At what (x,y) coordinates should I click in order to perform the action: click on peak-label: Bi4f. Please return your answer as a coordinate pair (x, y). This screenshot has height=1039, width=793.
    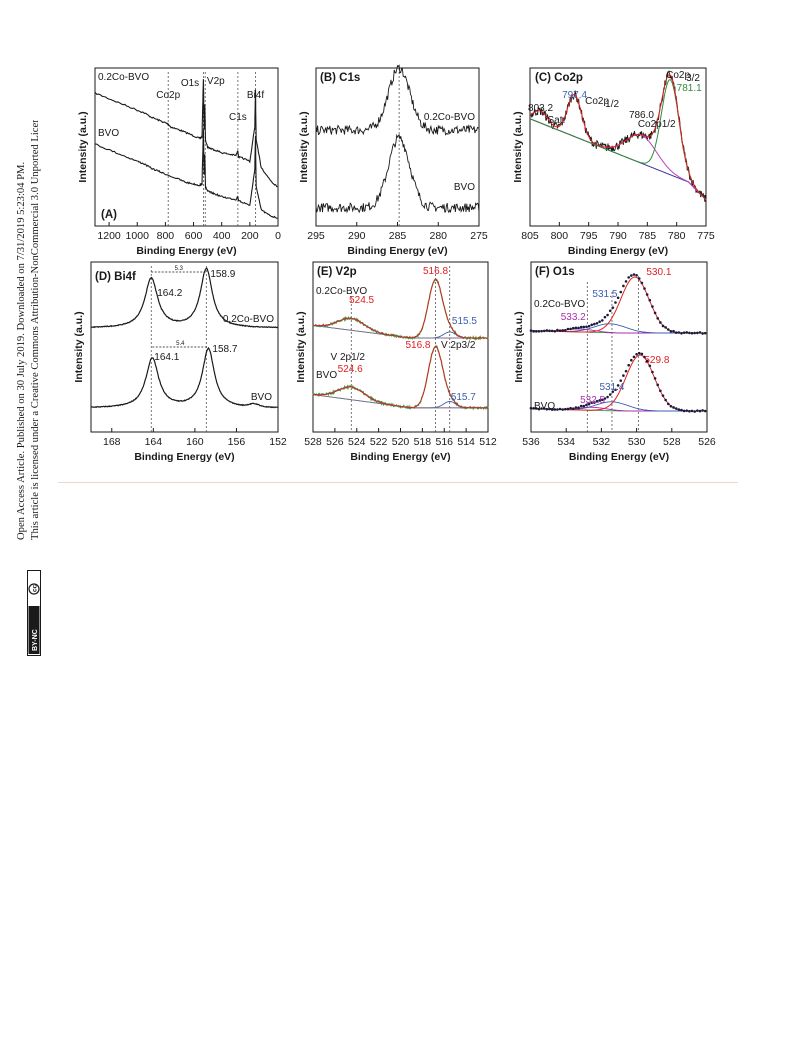
    Looking at the image, I should click on (255, 95).